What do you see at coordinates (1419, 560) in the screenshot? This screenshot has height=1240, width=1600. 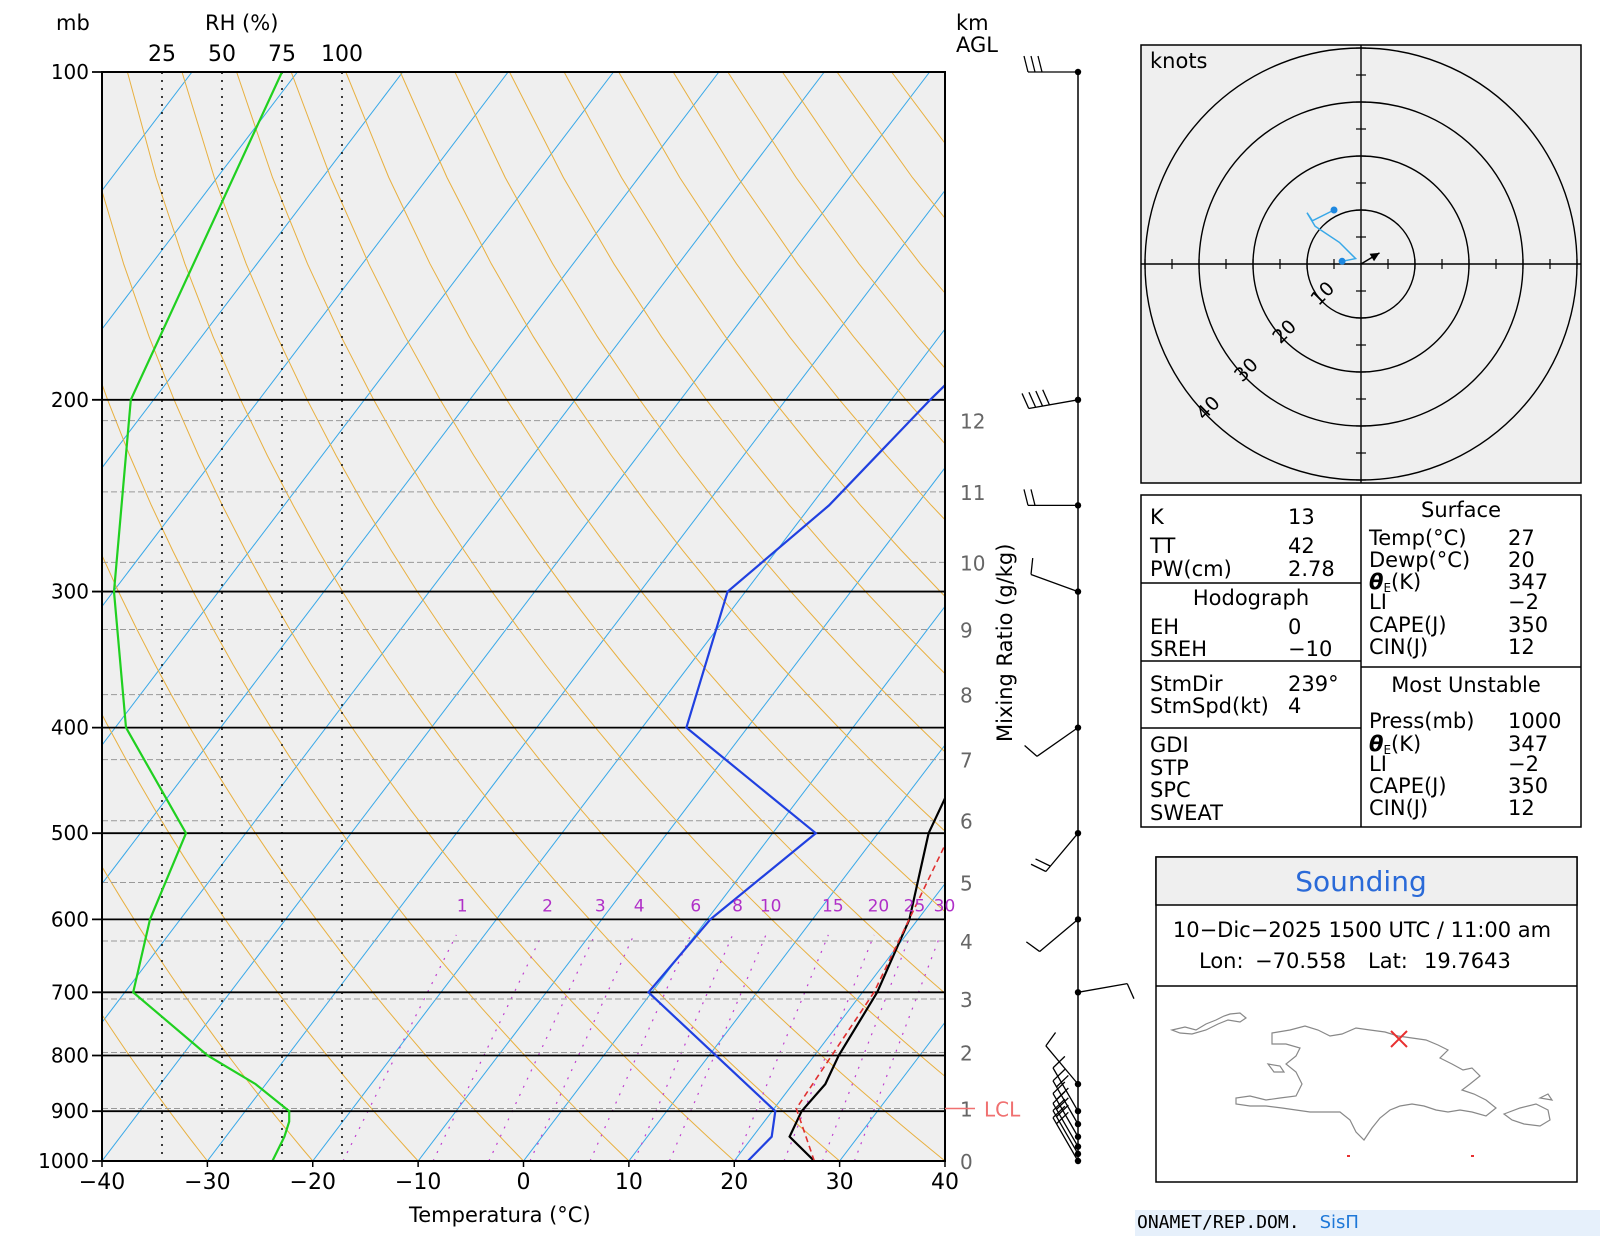 I see `surface-dewp-label: Dewp(°C)` at bounding box center [1419, 560].